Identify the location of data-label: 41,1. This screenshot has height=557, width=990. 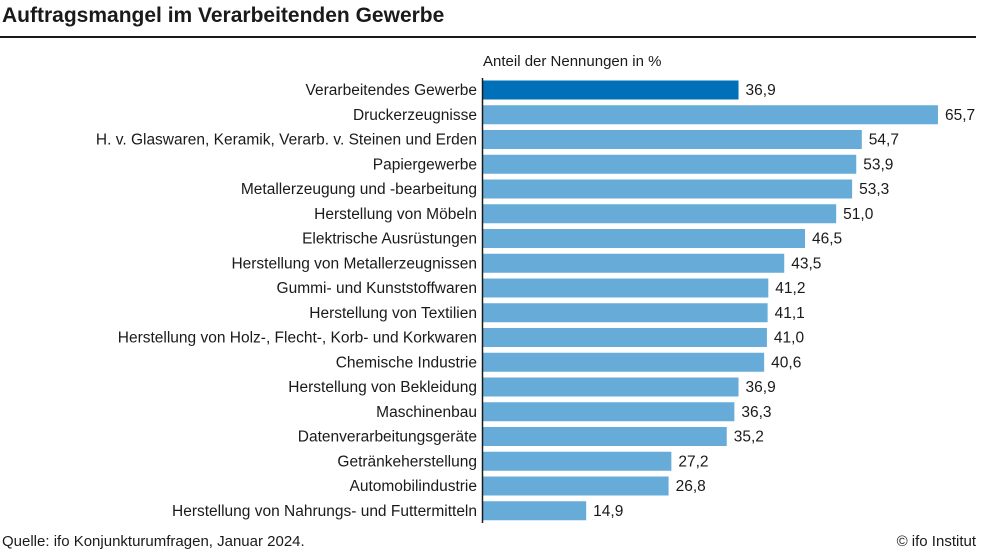
(790, 313).